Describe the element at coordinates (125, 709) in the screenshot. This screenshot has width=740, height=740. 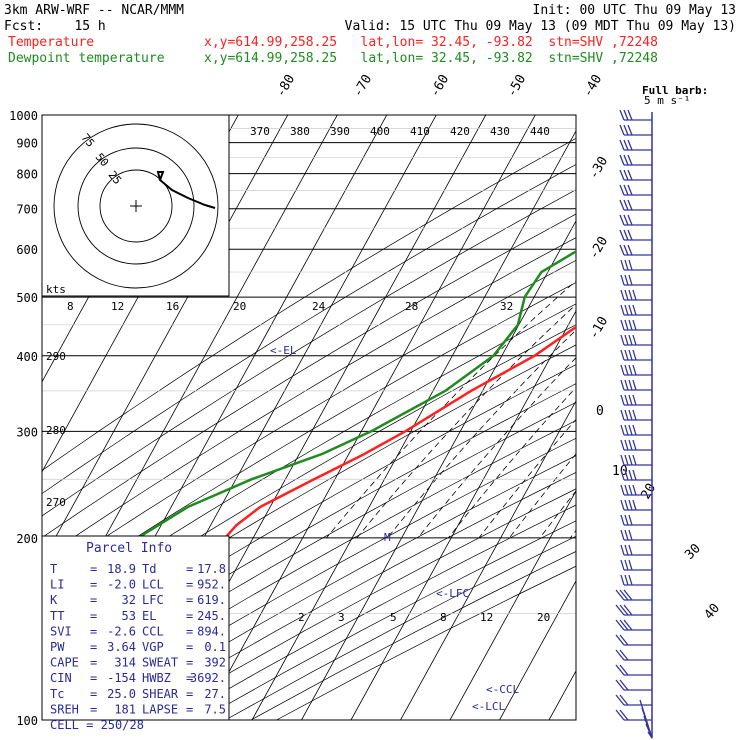
I see `parcel-value-left: 181` at that location.